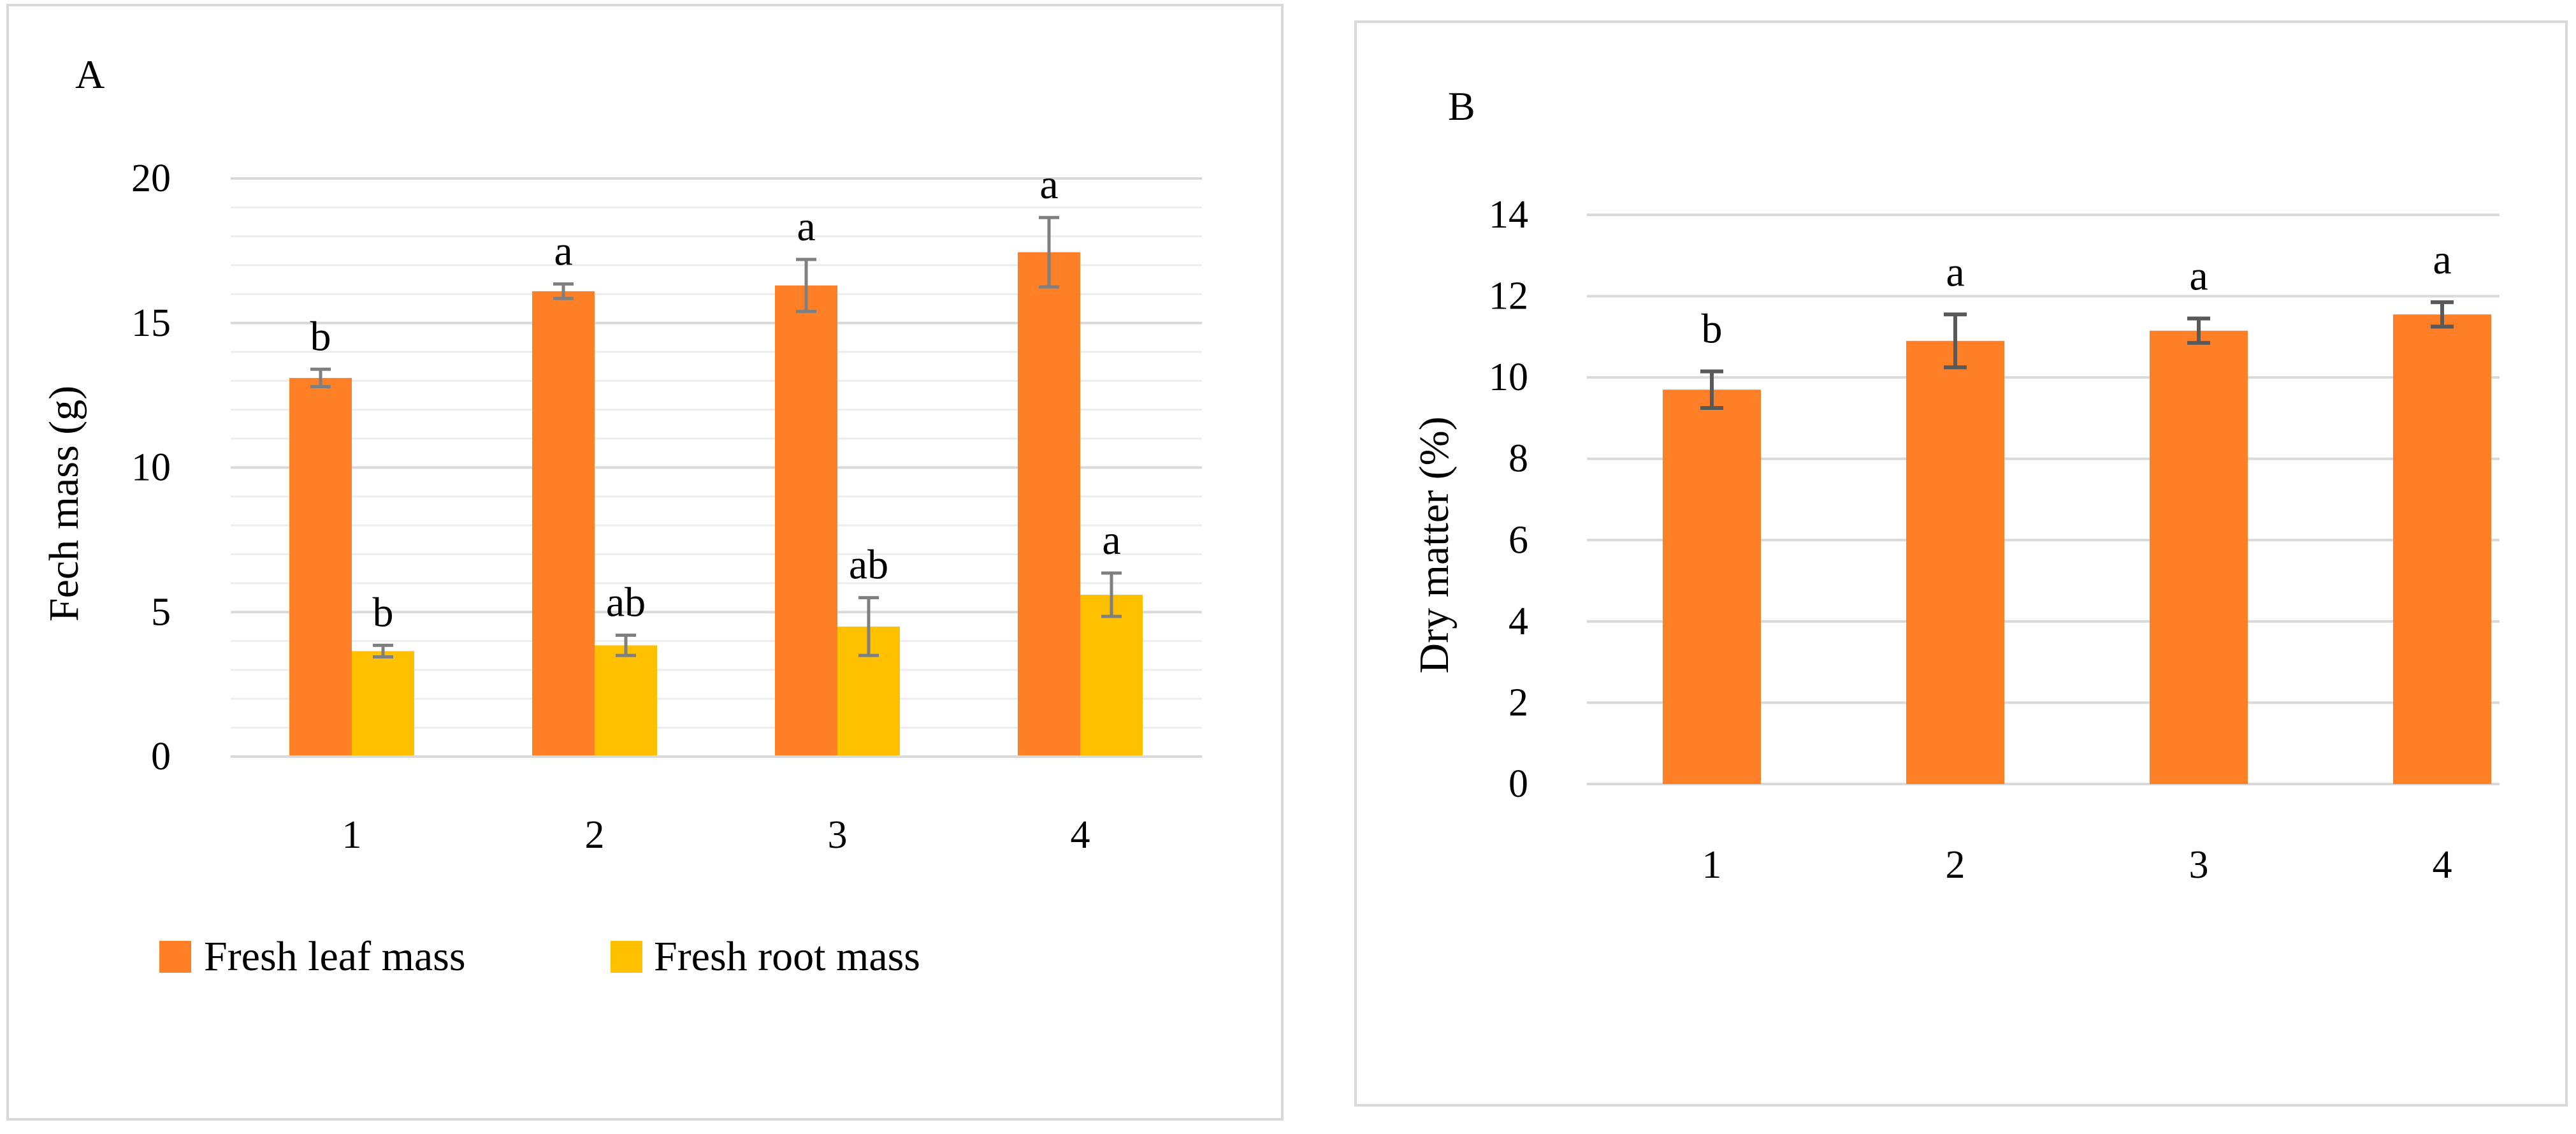 The height and width of the screenshot is (1134, 2576). I want to click on panel-a-y-ticks: 0 5 10 15 20, so click(151, 467).